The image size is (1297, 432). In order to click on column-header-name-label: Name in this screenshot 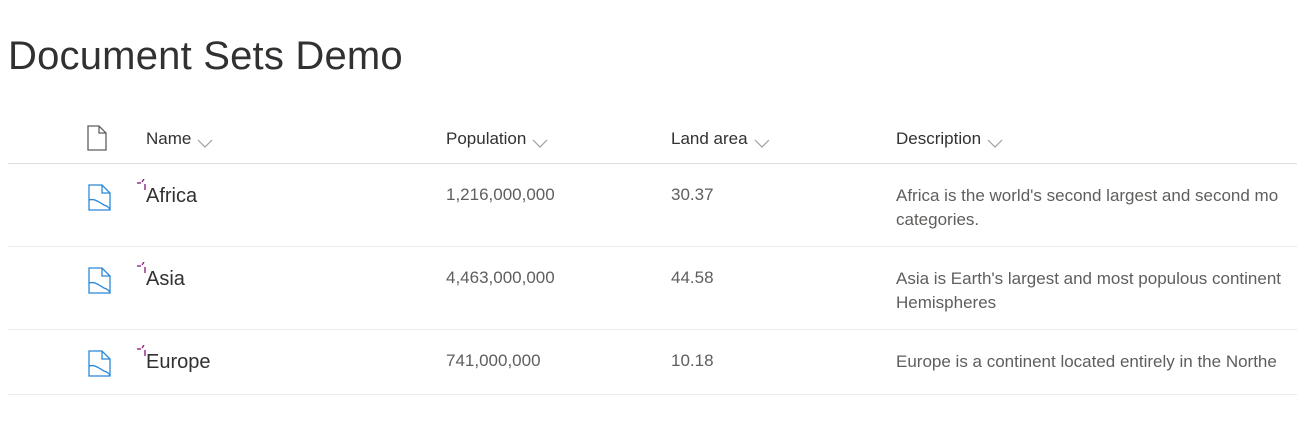, I will do `click(169, 138)`.